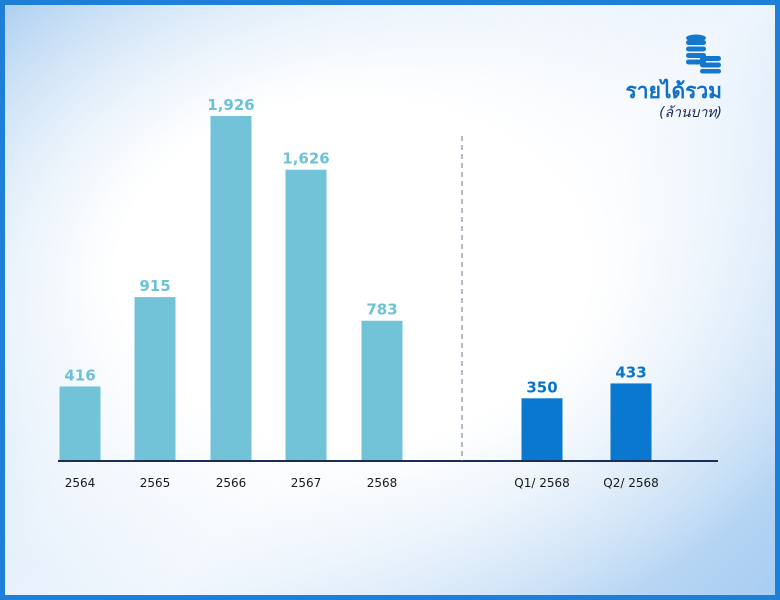  I want to click on coins-stack-icon, so click(703, 54).